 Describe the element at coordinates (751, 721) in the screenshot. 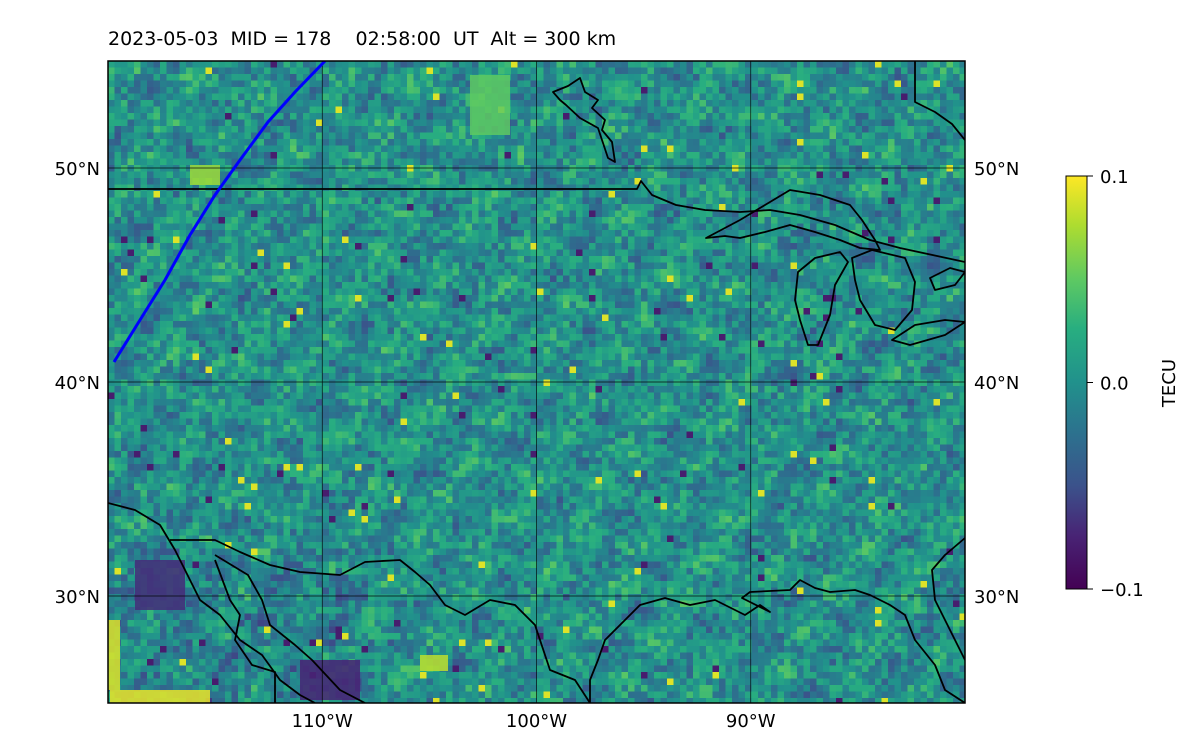

I see `longitude-tick-label: 90°W` at that location.